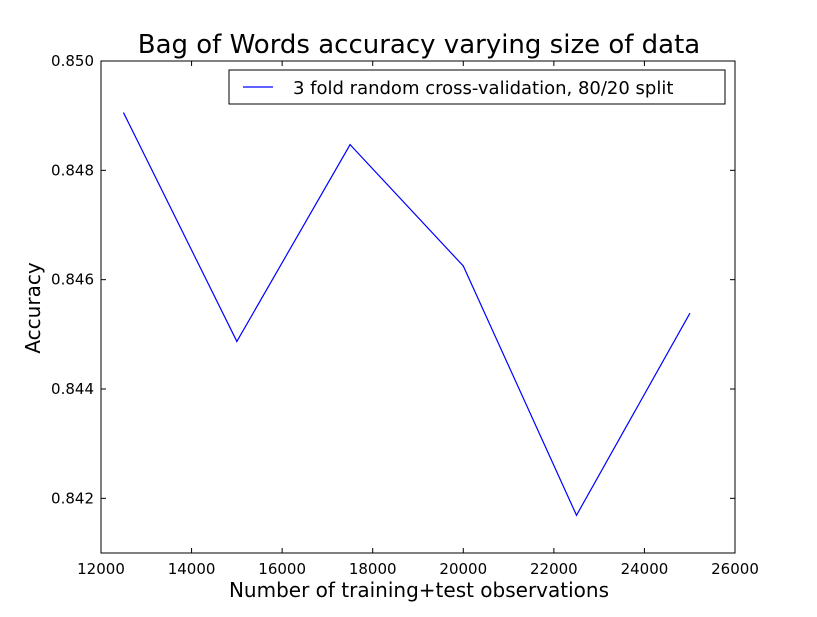 Image resolution: width=817 pixels, height=617 pixels. Describe the element at coordinates (735, 569) in the screenshot. I see `x-tick-label: 26000` at that location.